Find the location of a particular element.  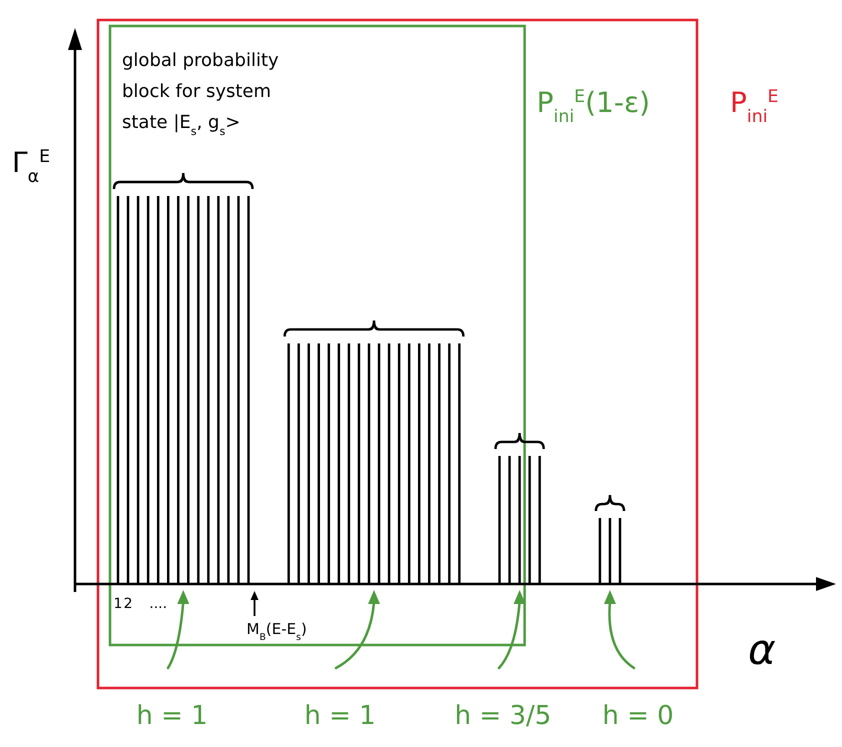

x-axis-title: α is located at coordinates (762, 649).